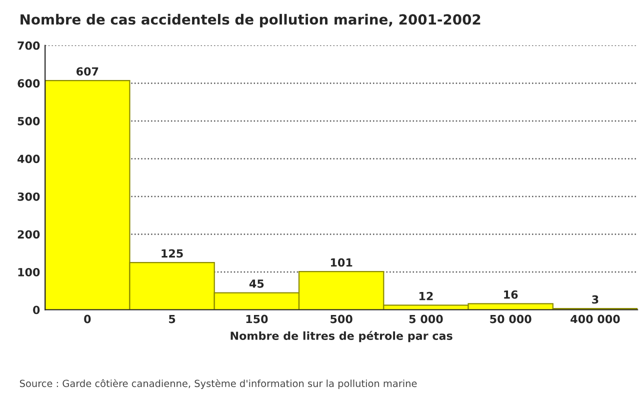  I want to click on y-tick-label: 300, so click(29, 196).